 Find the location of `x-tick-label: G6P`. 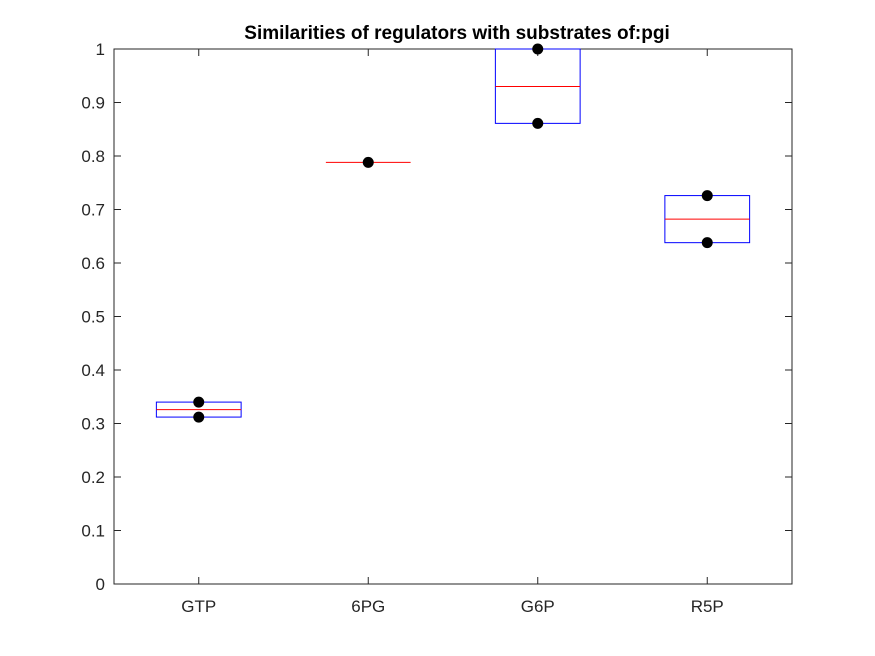

x-tick-label: G6P is located at coordinates (538, 606).